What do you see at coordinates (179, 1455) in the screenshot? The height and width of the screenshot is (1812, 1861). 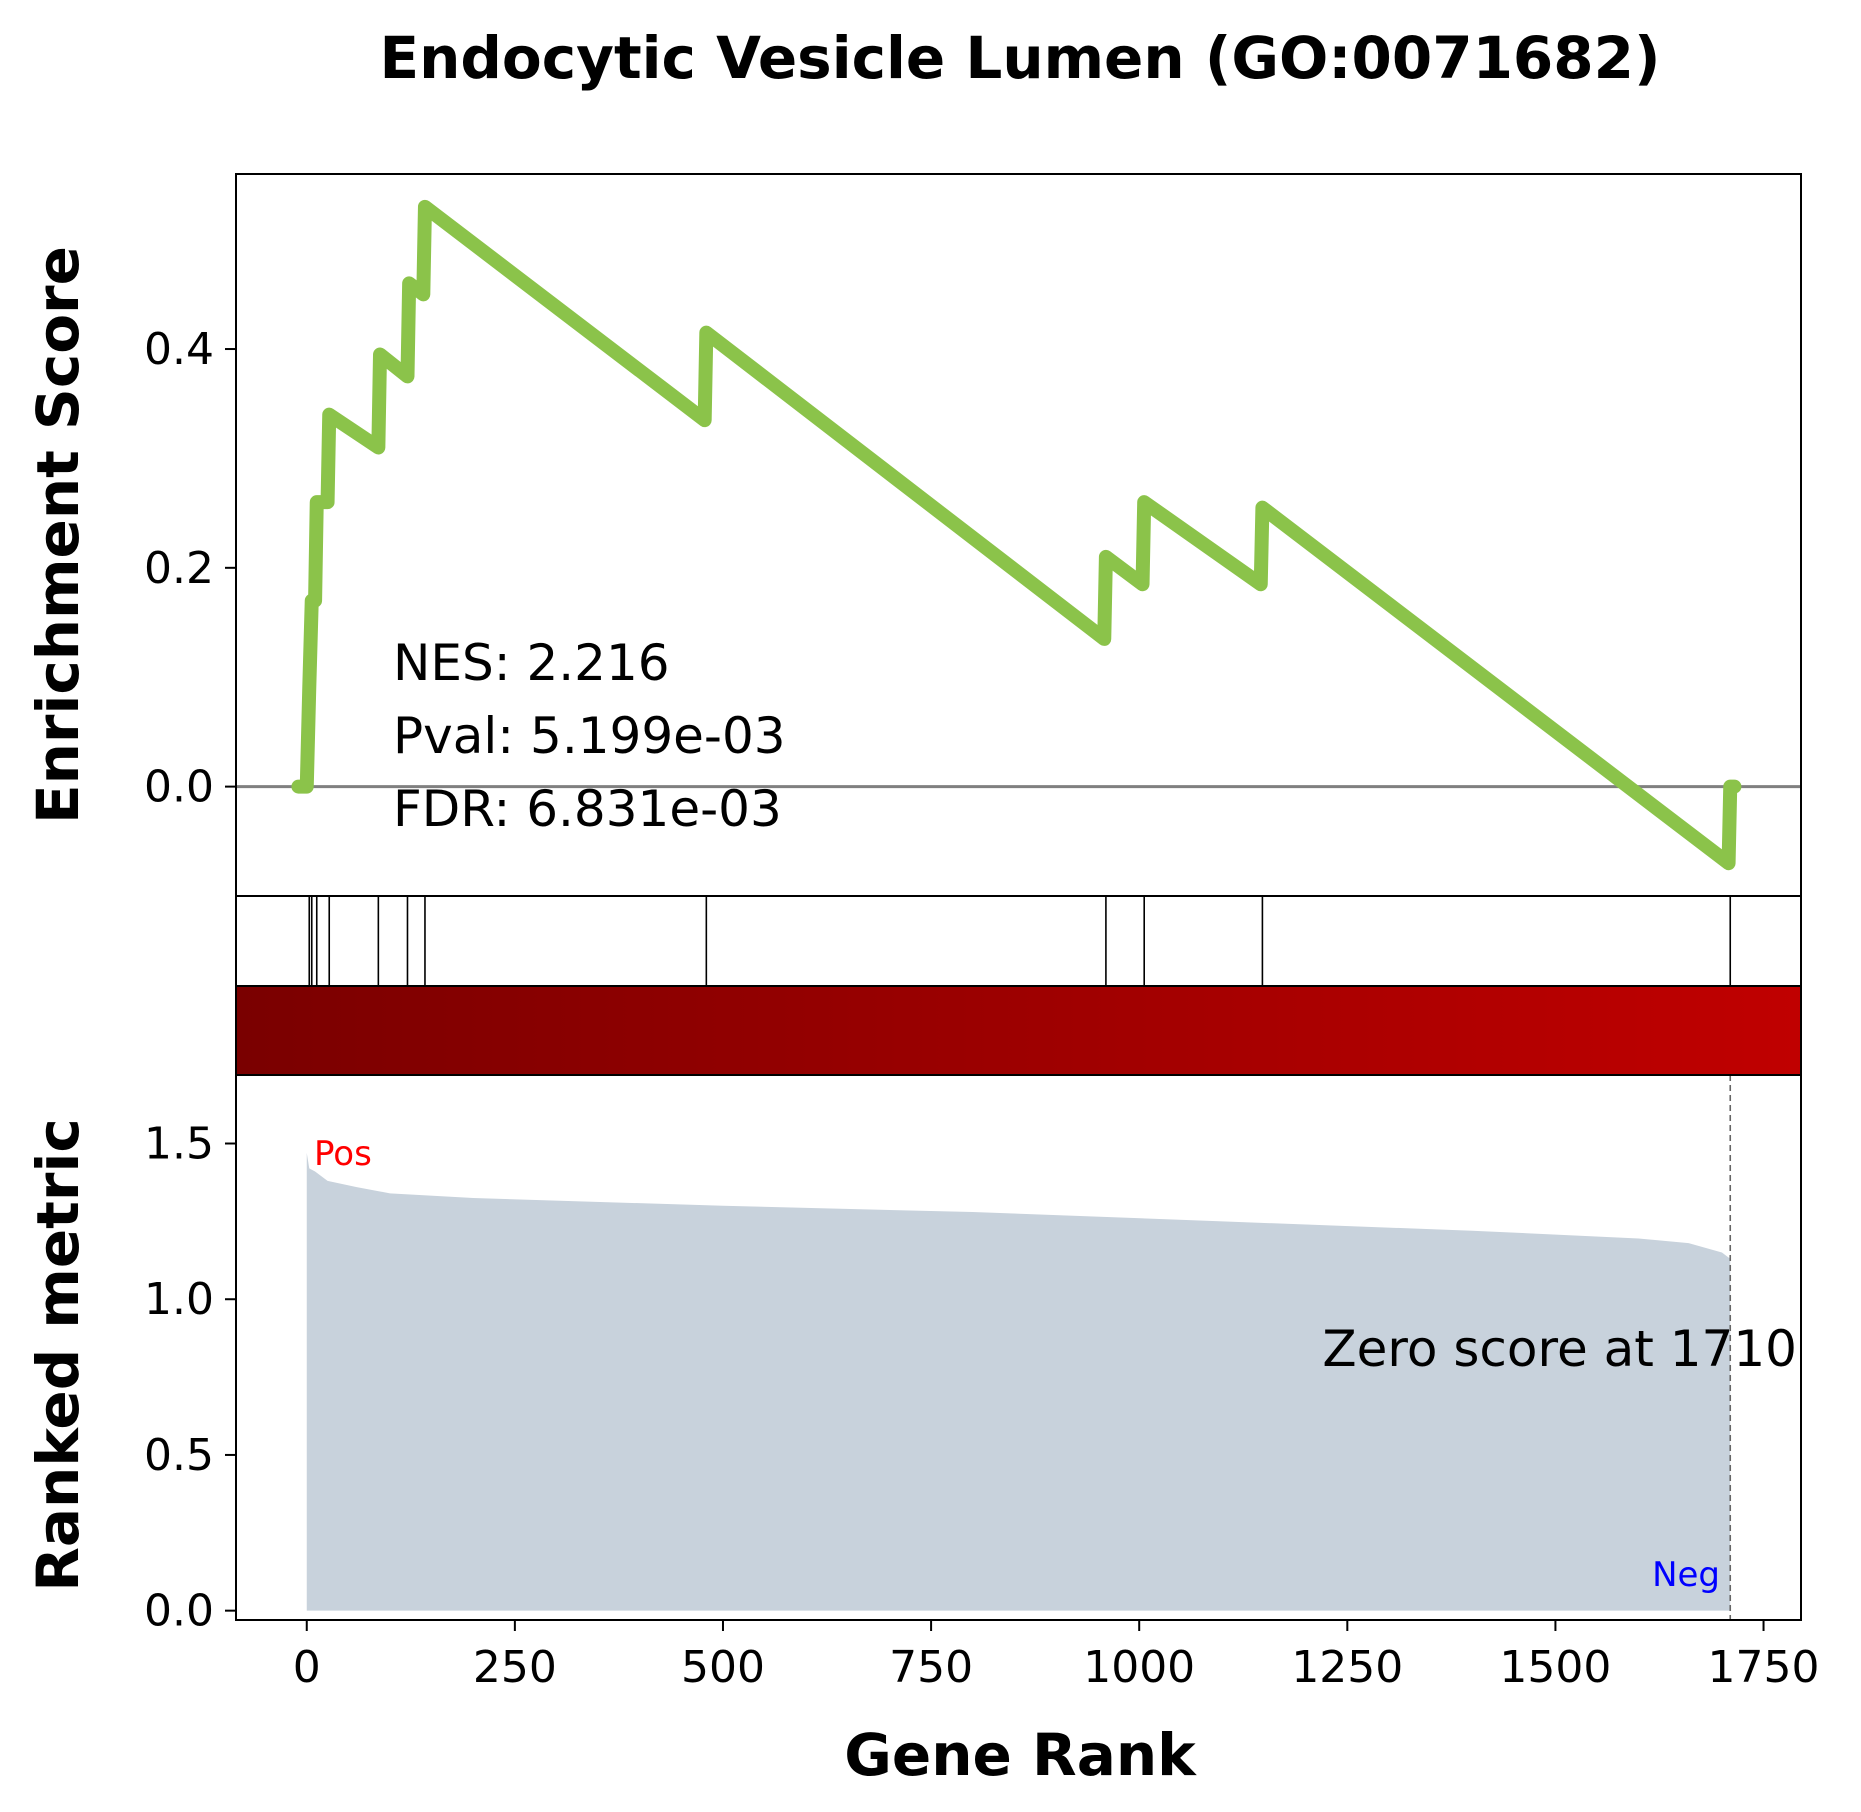 I see `ranked-y-tick-label: 0.5` at bounding box center [179, 1455].